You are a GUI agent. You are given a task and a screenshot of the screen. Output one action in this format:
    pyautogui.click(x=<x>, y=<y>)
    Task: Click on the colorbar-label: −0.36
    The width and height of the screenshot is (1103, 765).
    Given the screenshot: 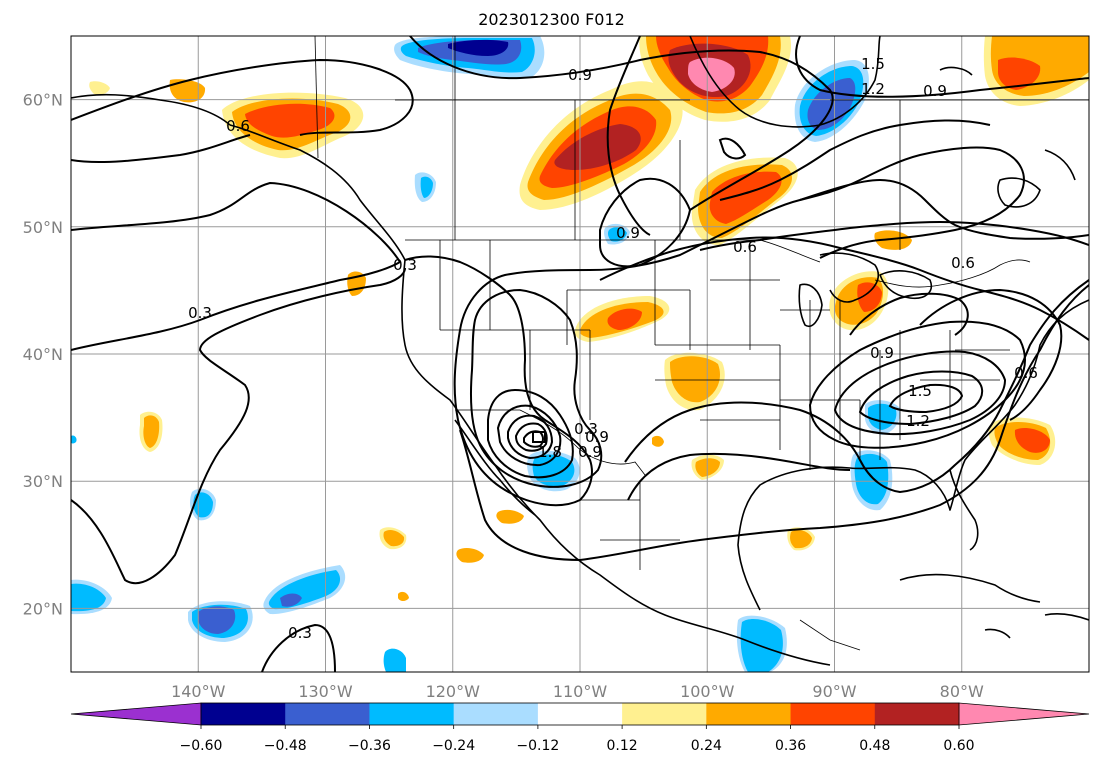 What is the action you would take?
    pyautogui.click(x=369, y=746)
    